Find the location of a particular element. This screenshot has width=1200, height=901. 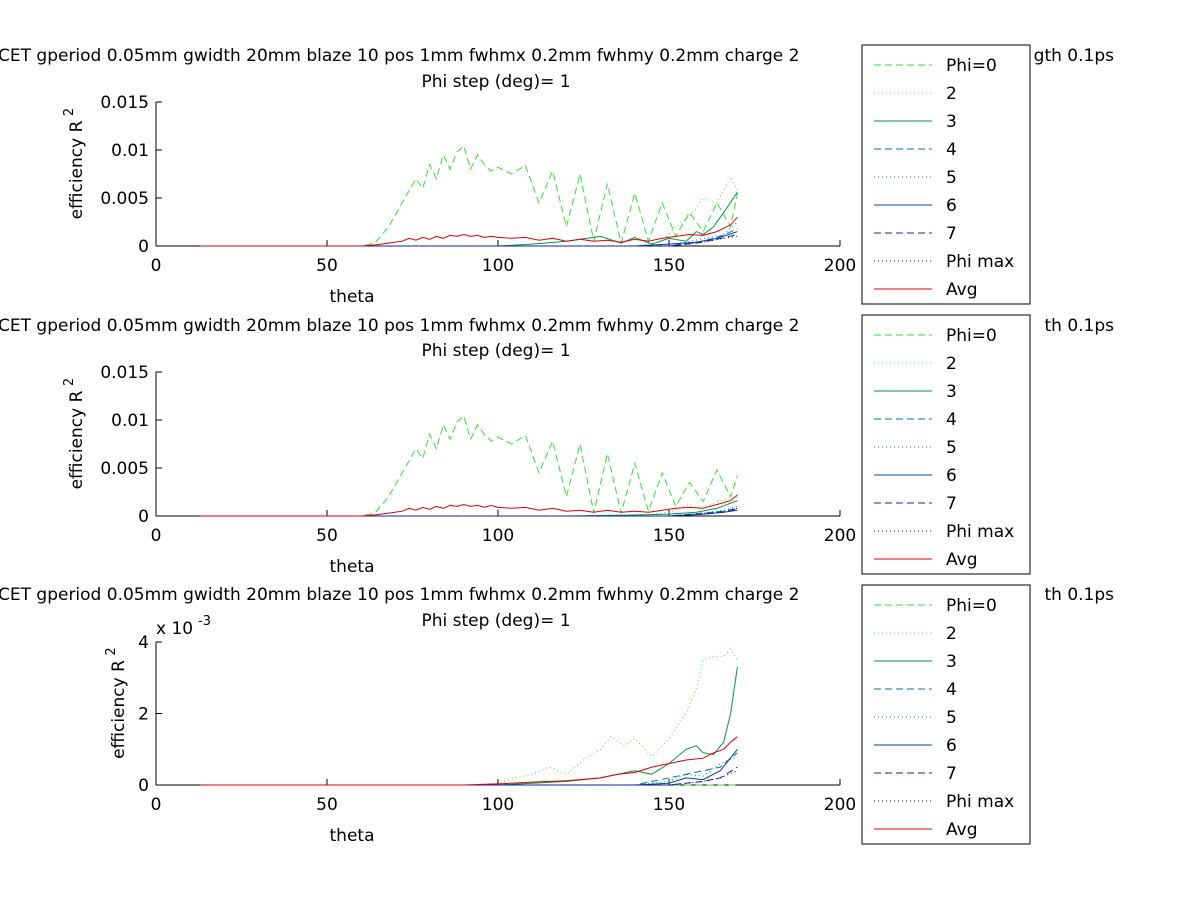

y-tick-label: 4 is located at coordinates (143, 643).